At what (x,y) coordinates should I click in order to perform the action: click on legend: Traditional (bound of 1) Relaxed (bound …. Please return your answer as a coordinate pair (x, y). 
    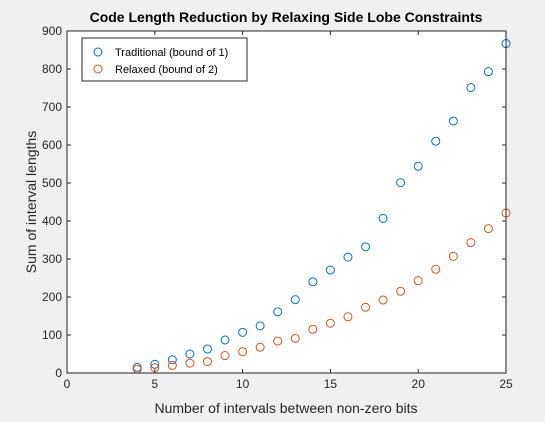
    Looking at the image, I should click on (164, 59).